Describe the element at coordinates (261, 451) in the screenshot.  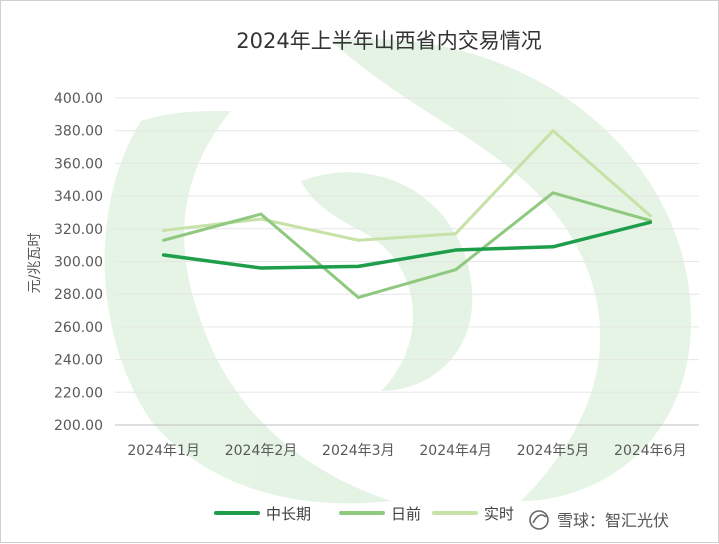
I see `x-tick-label: 2024年2月` at that location.